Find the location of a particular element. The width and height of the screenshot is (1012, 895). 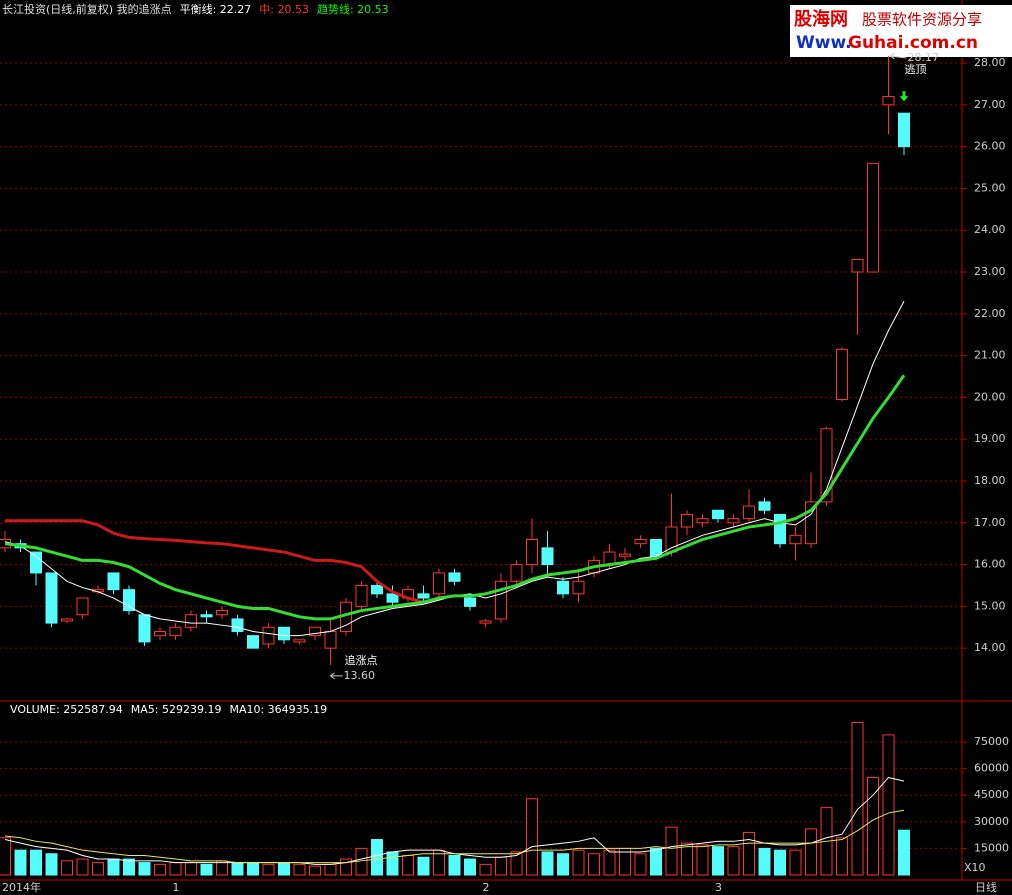

legend-entry: VOLUME: 252587.94 is located at coordinates (66, 709).